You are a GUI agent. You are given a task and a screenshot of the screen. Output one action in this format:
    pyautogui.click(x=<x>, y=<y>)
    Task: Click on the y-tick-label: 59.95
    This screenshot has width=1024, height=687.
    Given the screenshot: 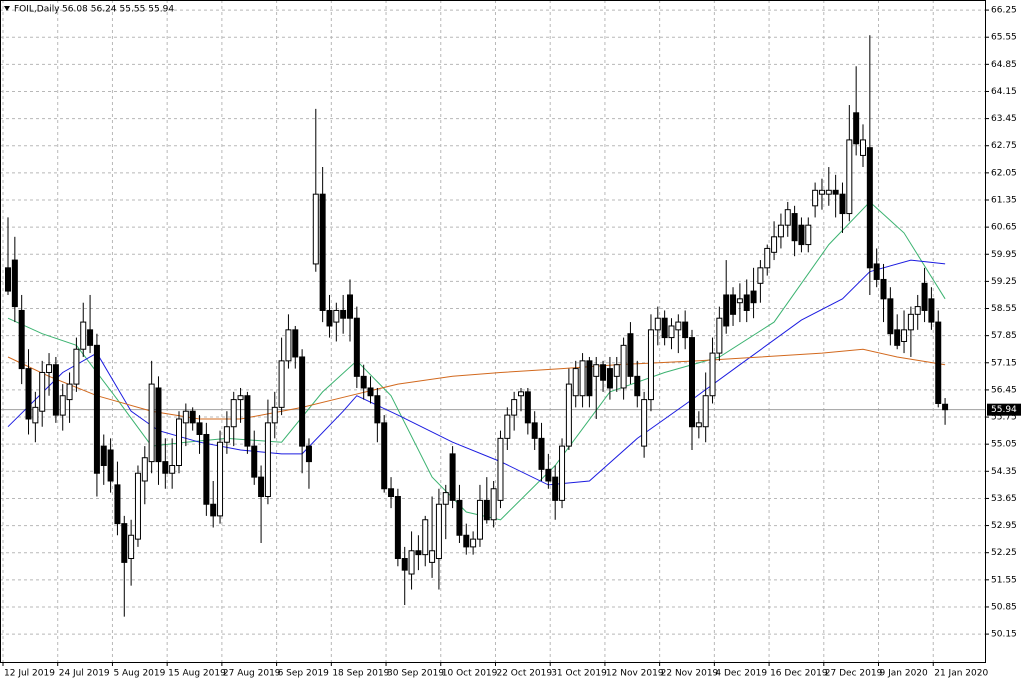 What is the action you would take?
    pyautogui.click(x=1004, y=255)
    